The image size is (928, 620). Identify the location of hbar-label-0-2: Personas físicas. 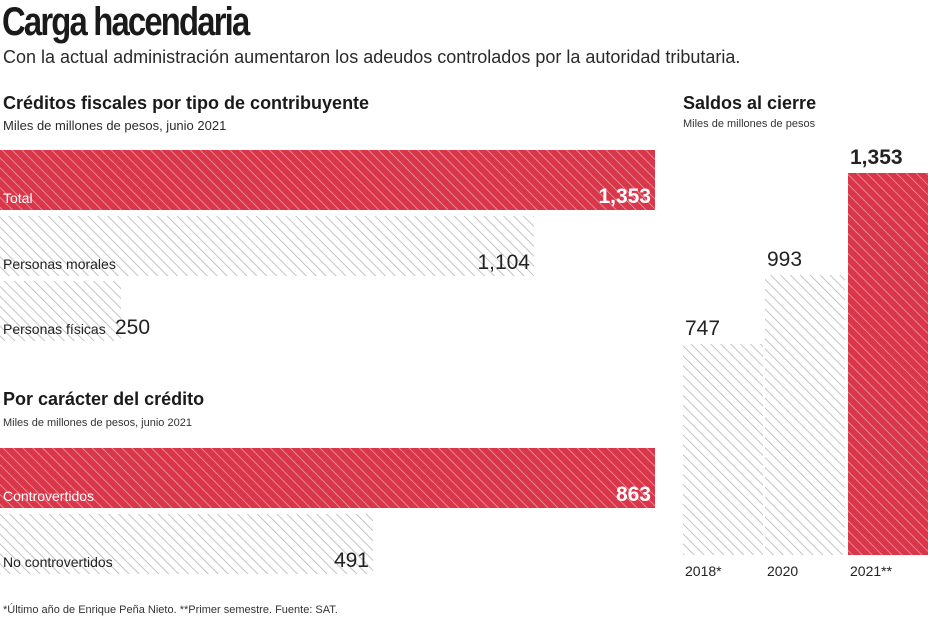
(54, 329).